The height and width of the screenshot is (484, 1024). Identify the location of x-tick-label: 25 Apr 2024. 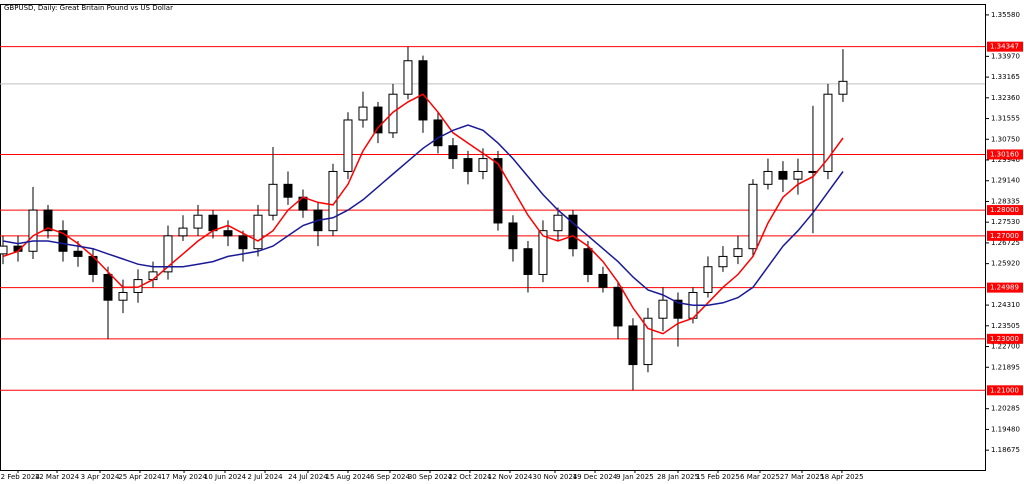
(140, 477).